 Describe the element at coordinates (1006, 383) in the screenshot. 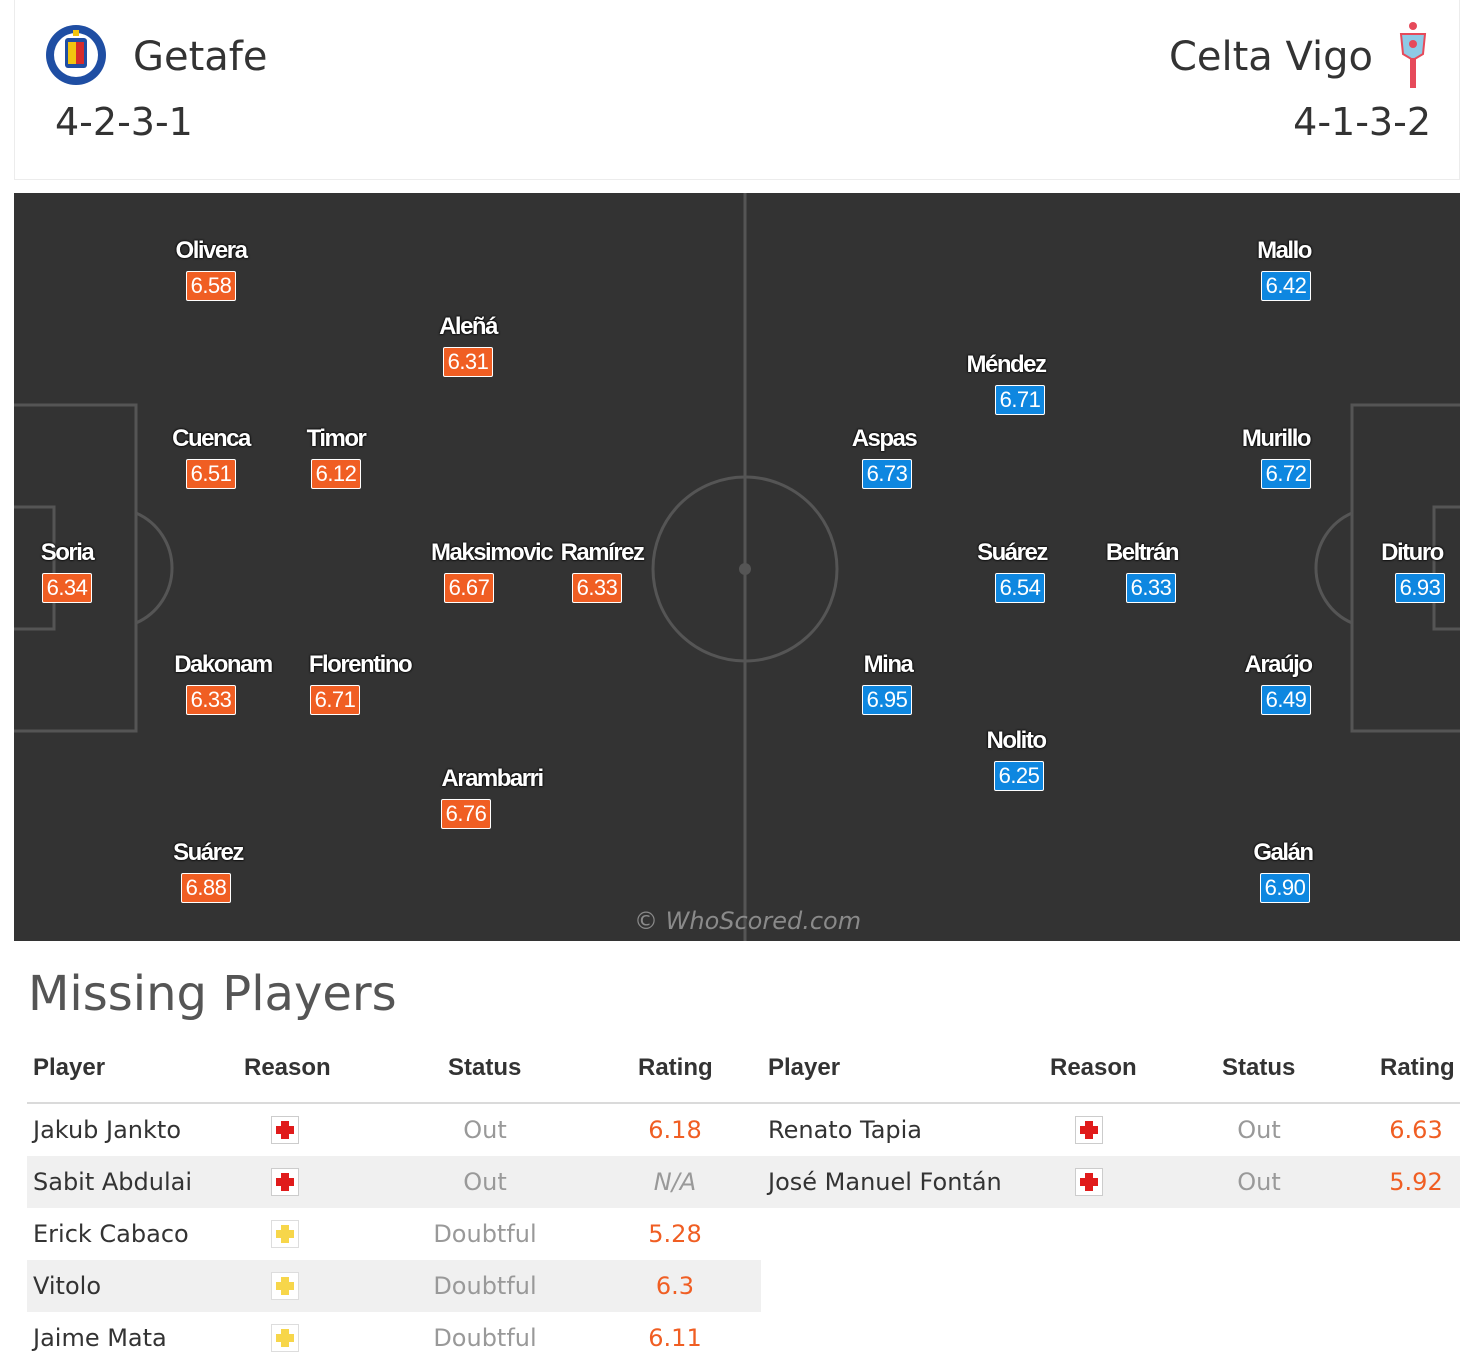

I see `away-player-mendez: Méndez 6.71` at that location.